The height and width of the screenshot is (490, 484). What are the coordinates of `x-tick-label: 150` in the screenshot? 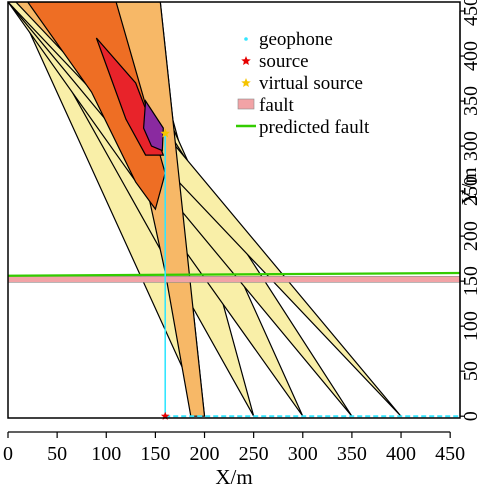 It's located at (155, 454).